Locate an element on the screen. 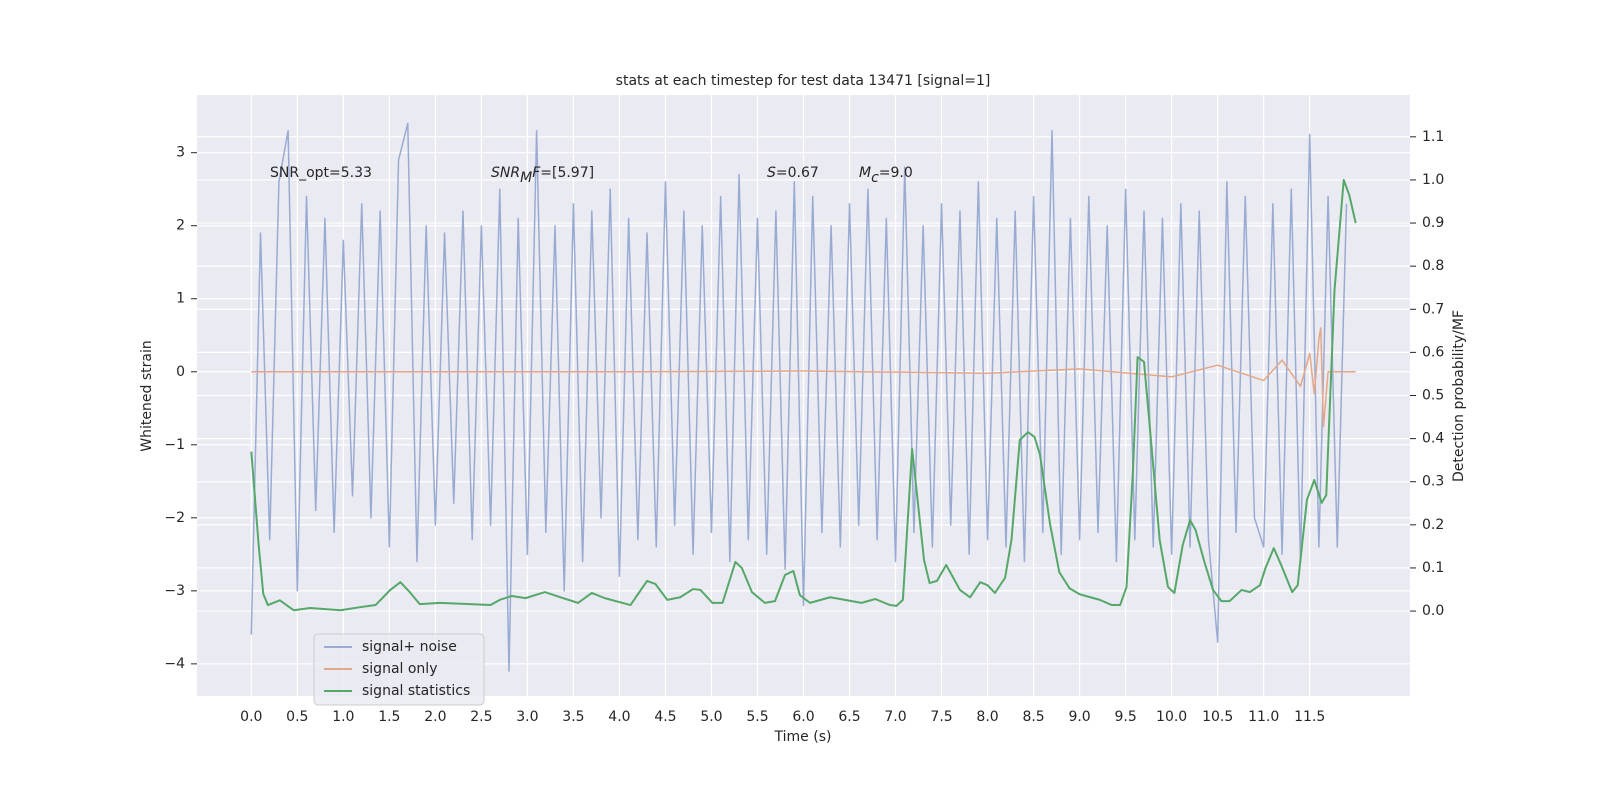 This screenshot has height=800, width=1600. annotation: Mc=9.0 is located at coordinates (886, 175).